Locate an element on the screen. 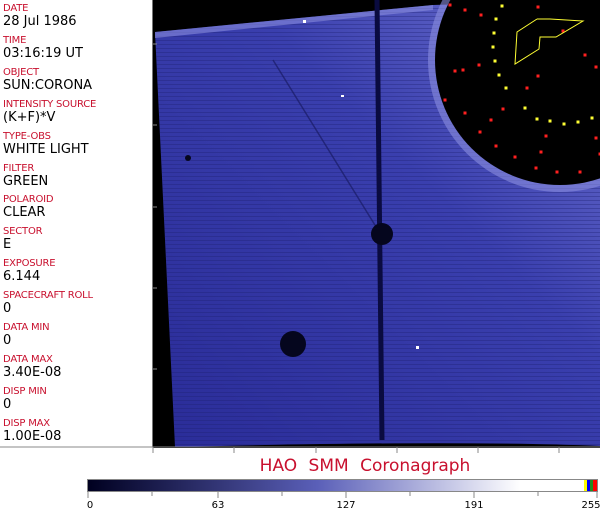 The height and width of the screenshot is (512, 600). info-field: DATA MIN 0 is located at coordinates (26, 335).